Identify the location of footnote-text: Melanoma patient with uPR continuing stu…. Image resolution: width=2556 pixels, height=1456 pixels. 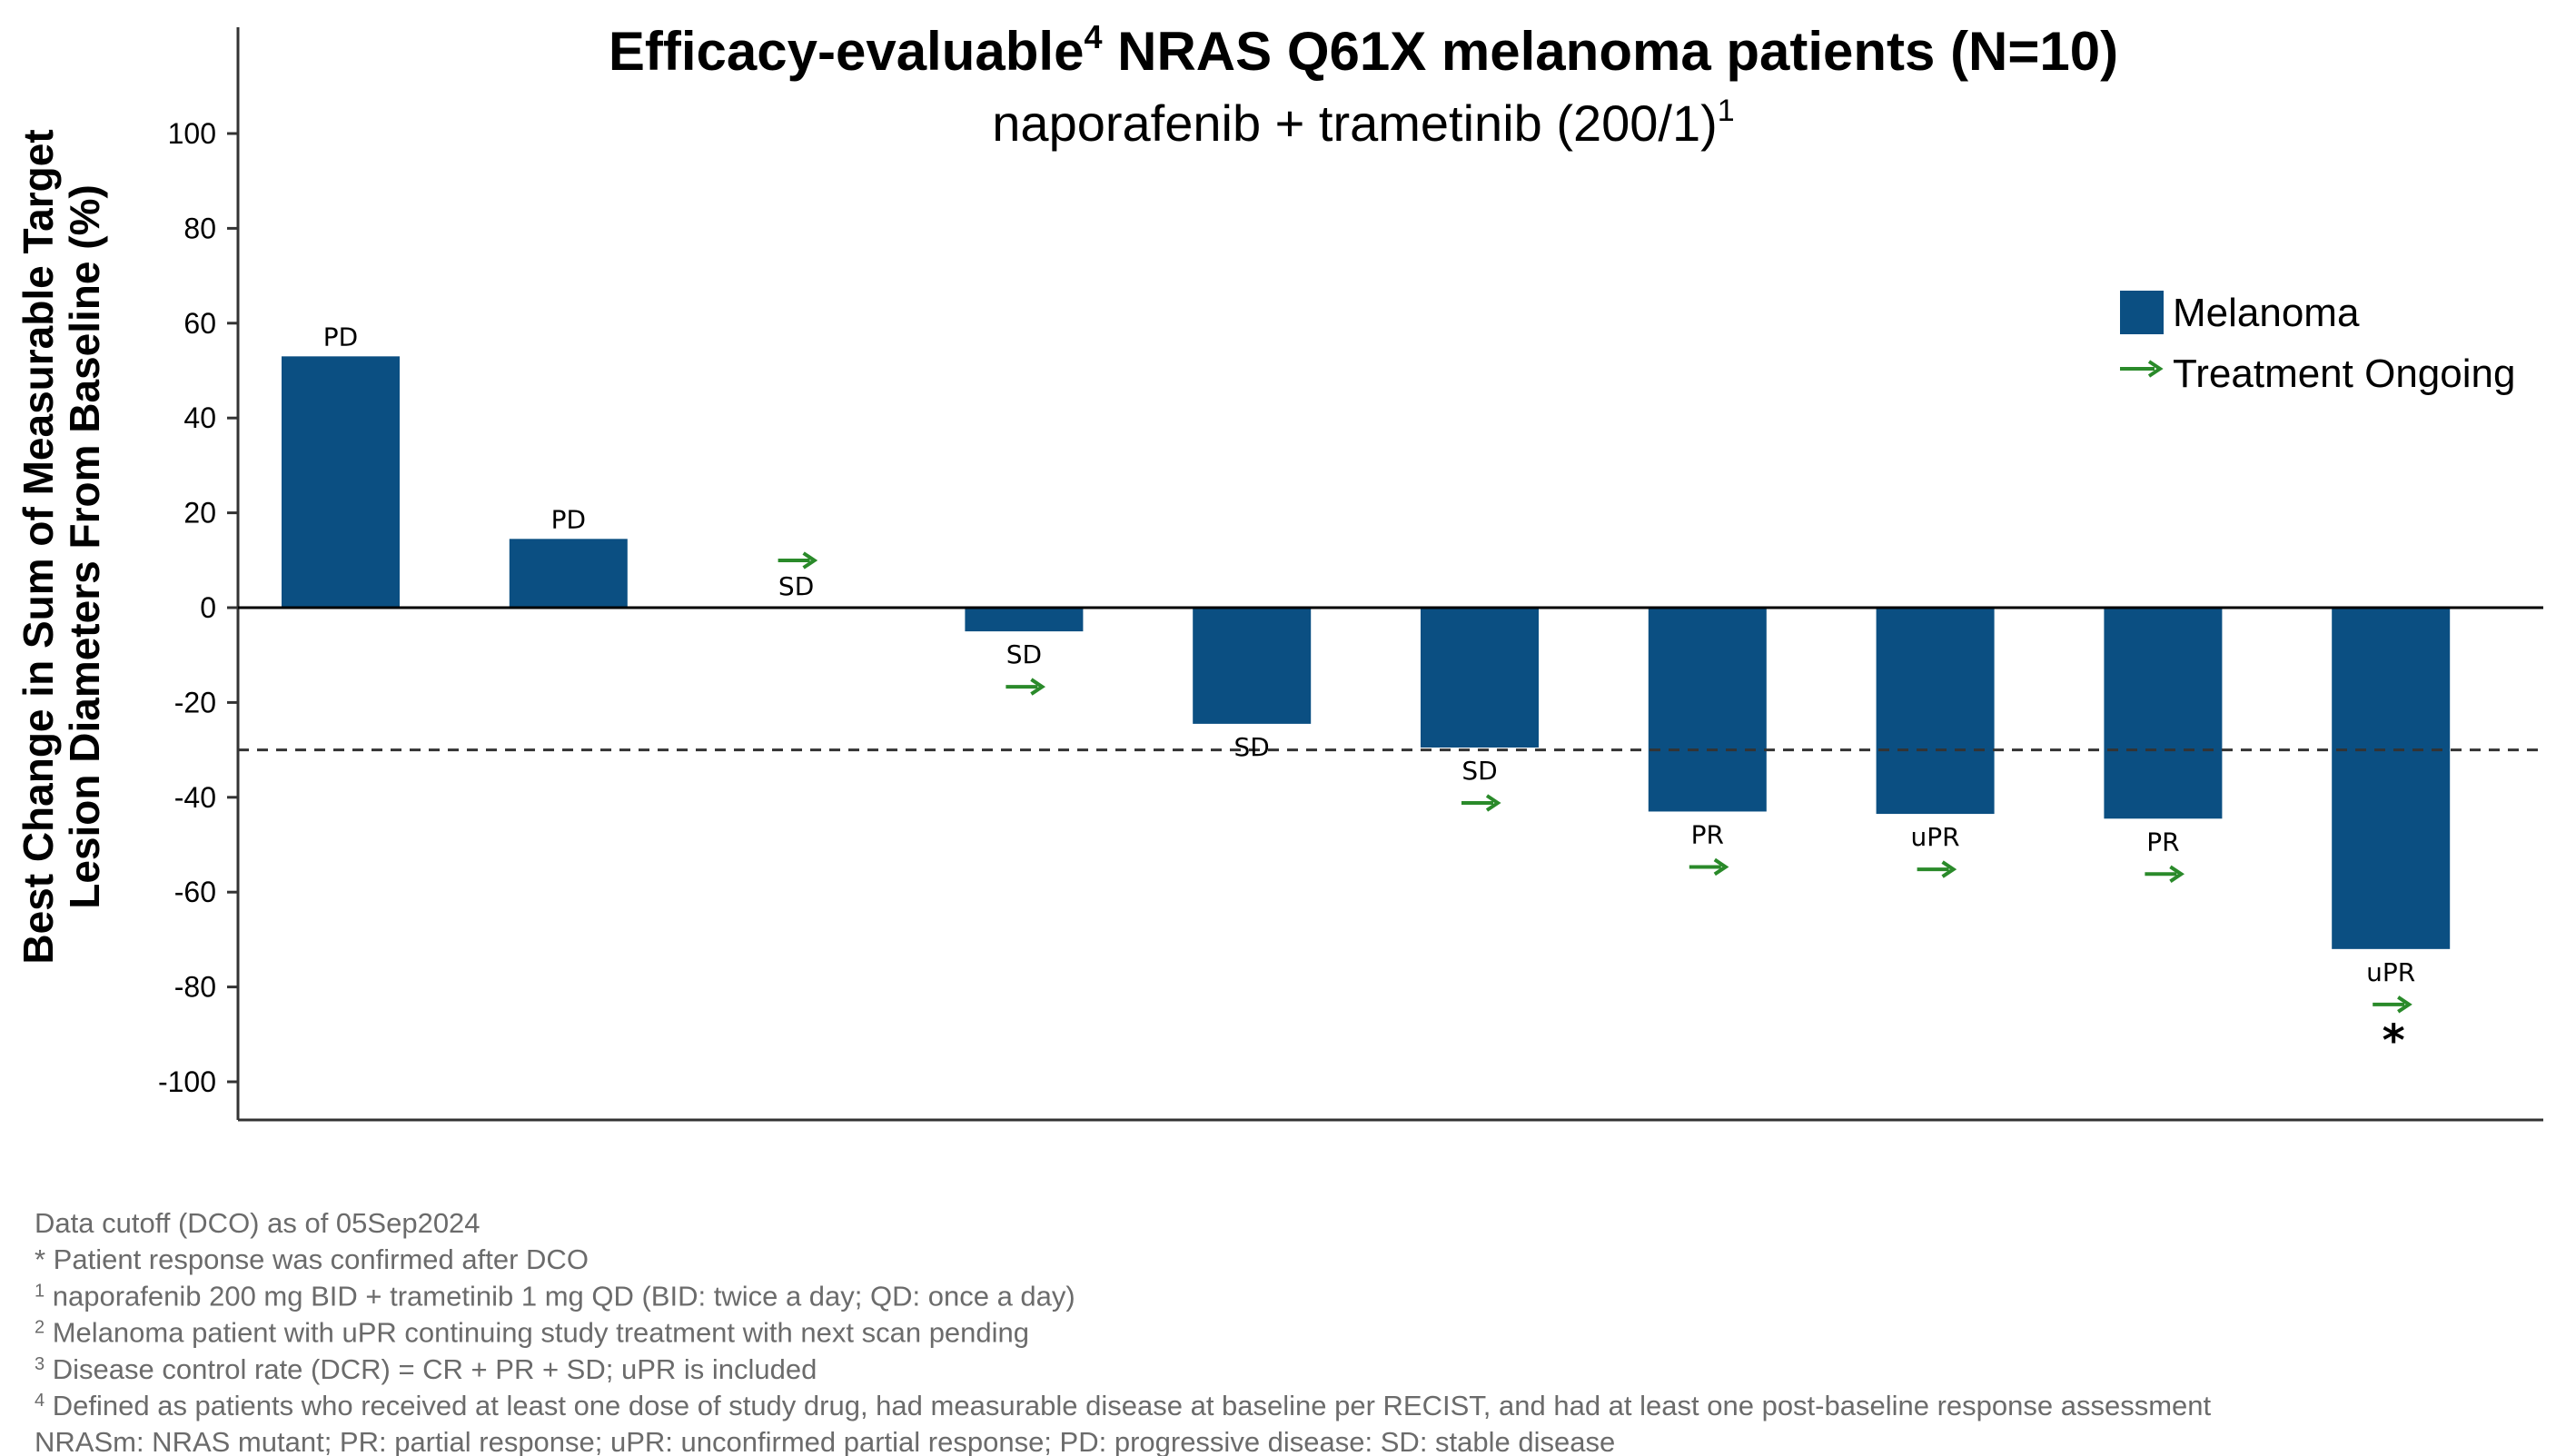
(537, 1333).